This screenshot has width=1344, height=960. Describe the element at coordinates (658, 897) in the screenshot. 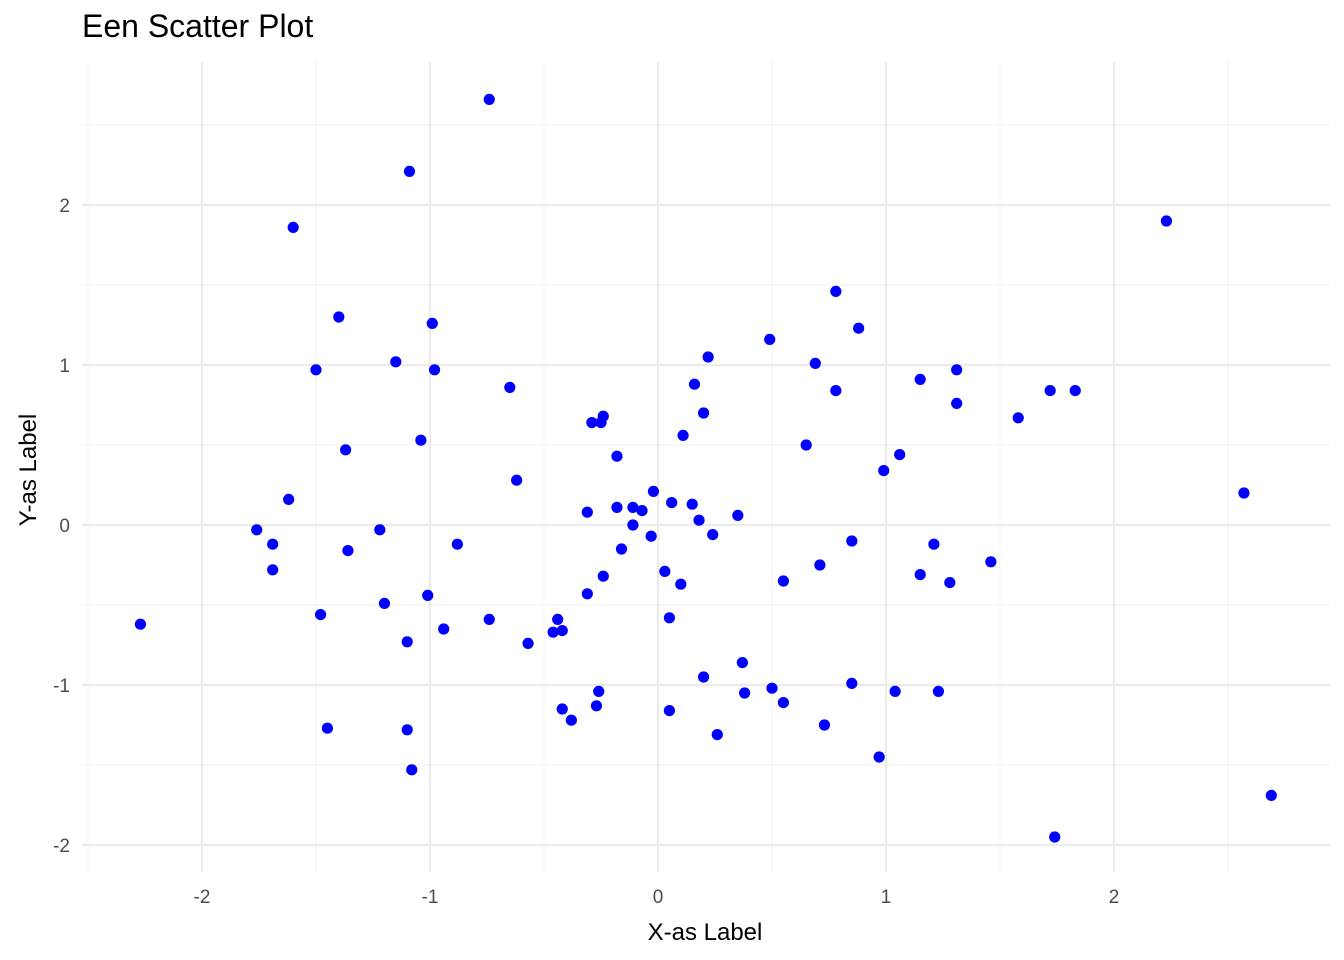

I see `x-tick-label: 0` at that location.